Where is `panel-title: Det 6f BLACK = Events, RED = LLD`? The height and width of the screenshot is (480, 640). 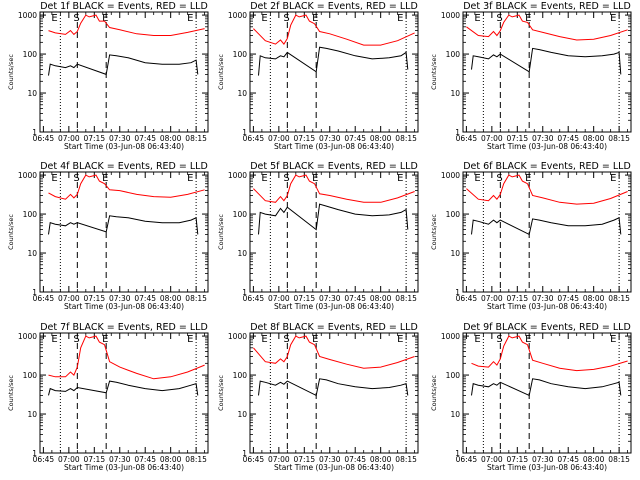 panel-title: Det 6f BLACK = Events, RED = LLD is located at coordinates (547, 166).